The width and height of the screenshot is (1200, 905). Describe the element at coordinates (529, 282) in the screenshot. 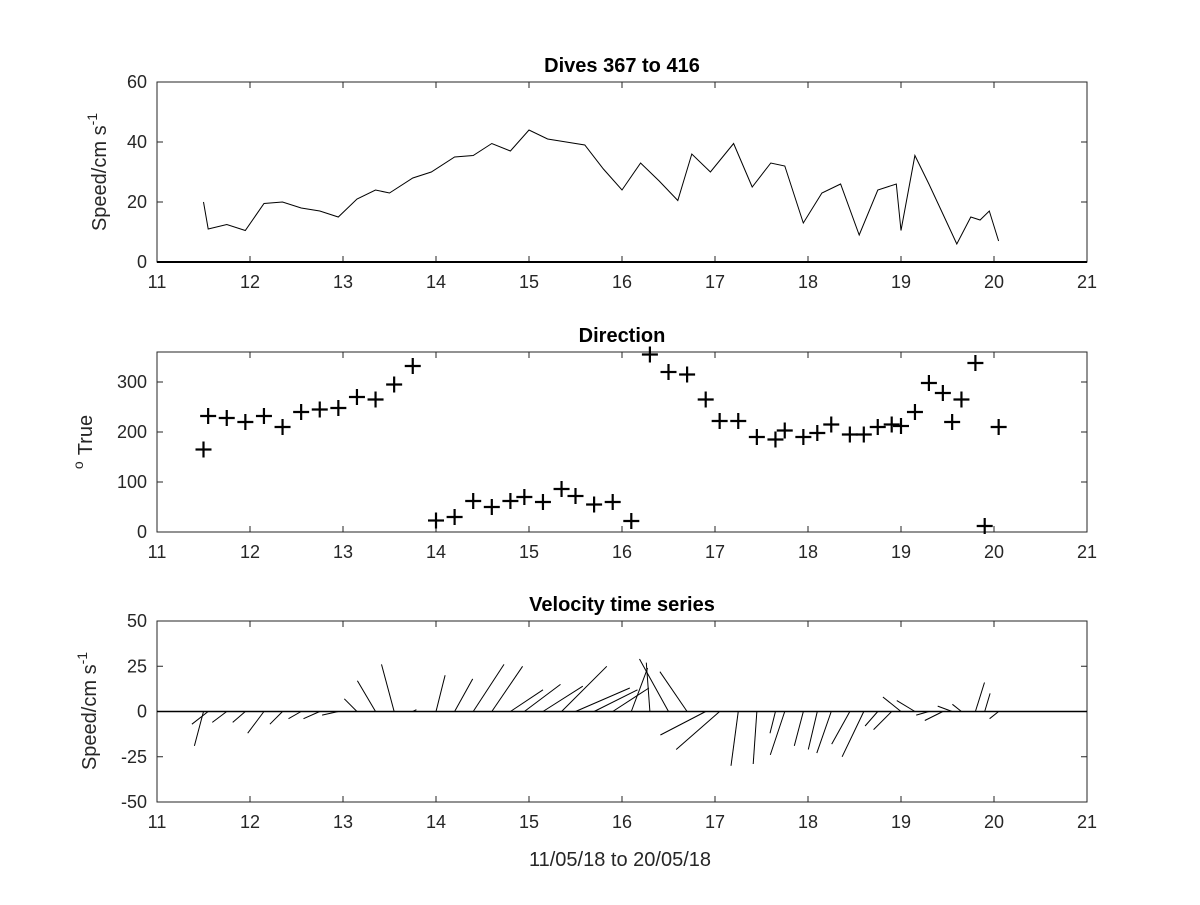

I see `speed-x-tick-label: 15` at that location.